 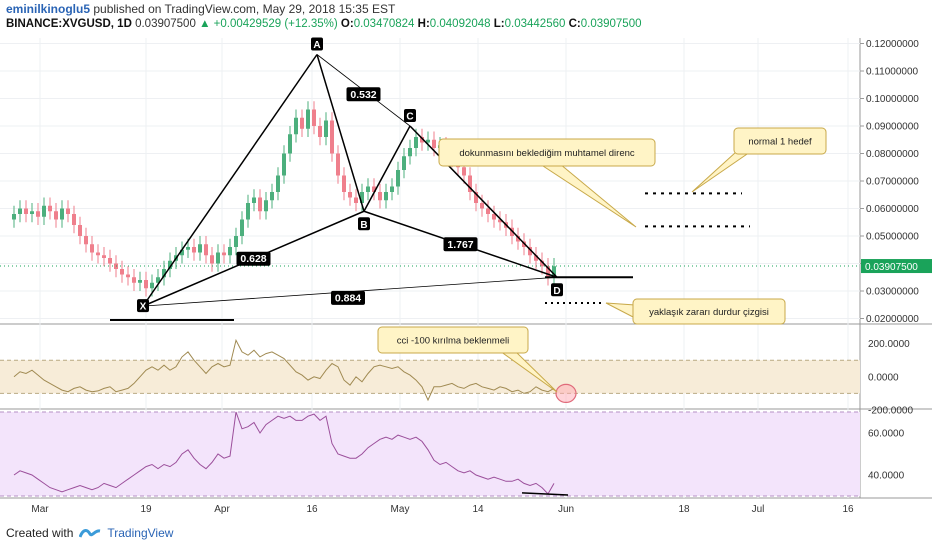 What do you see at coordinates (230, 180) in the screenshot?
I see `leg-xa` at bounding box center [230, 180].